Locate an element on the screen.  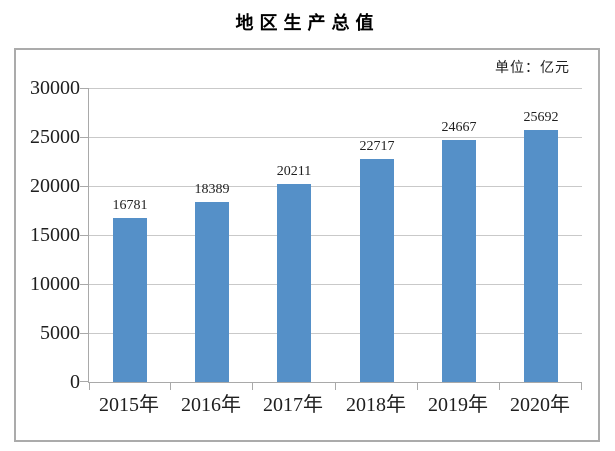
chart-title: 地区生产总值 is located at coordinates (307, 23).